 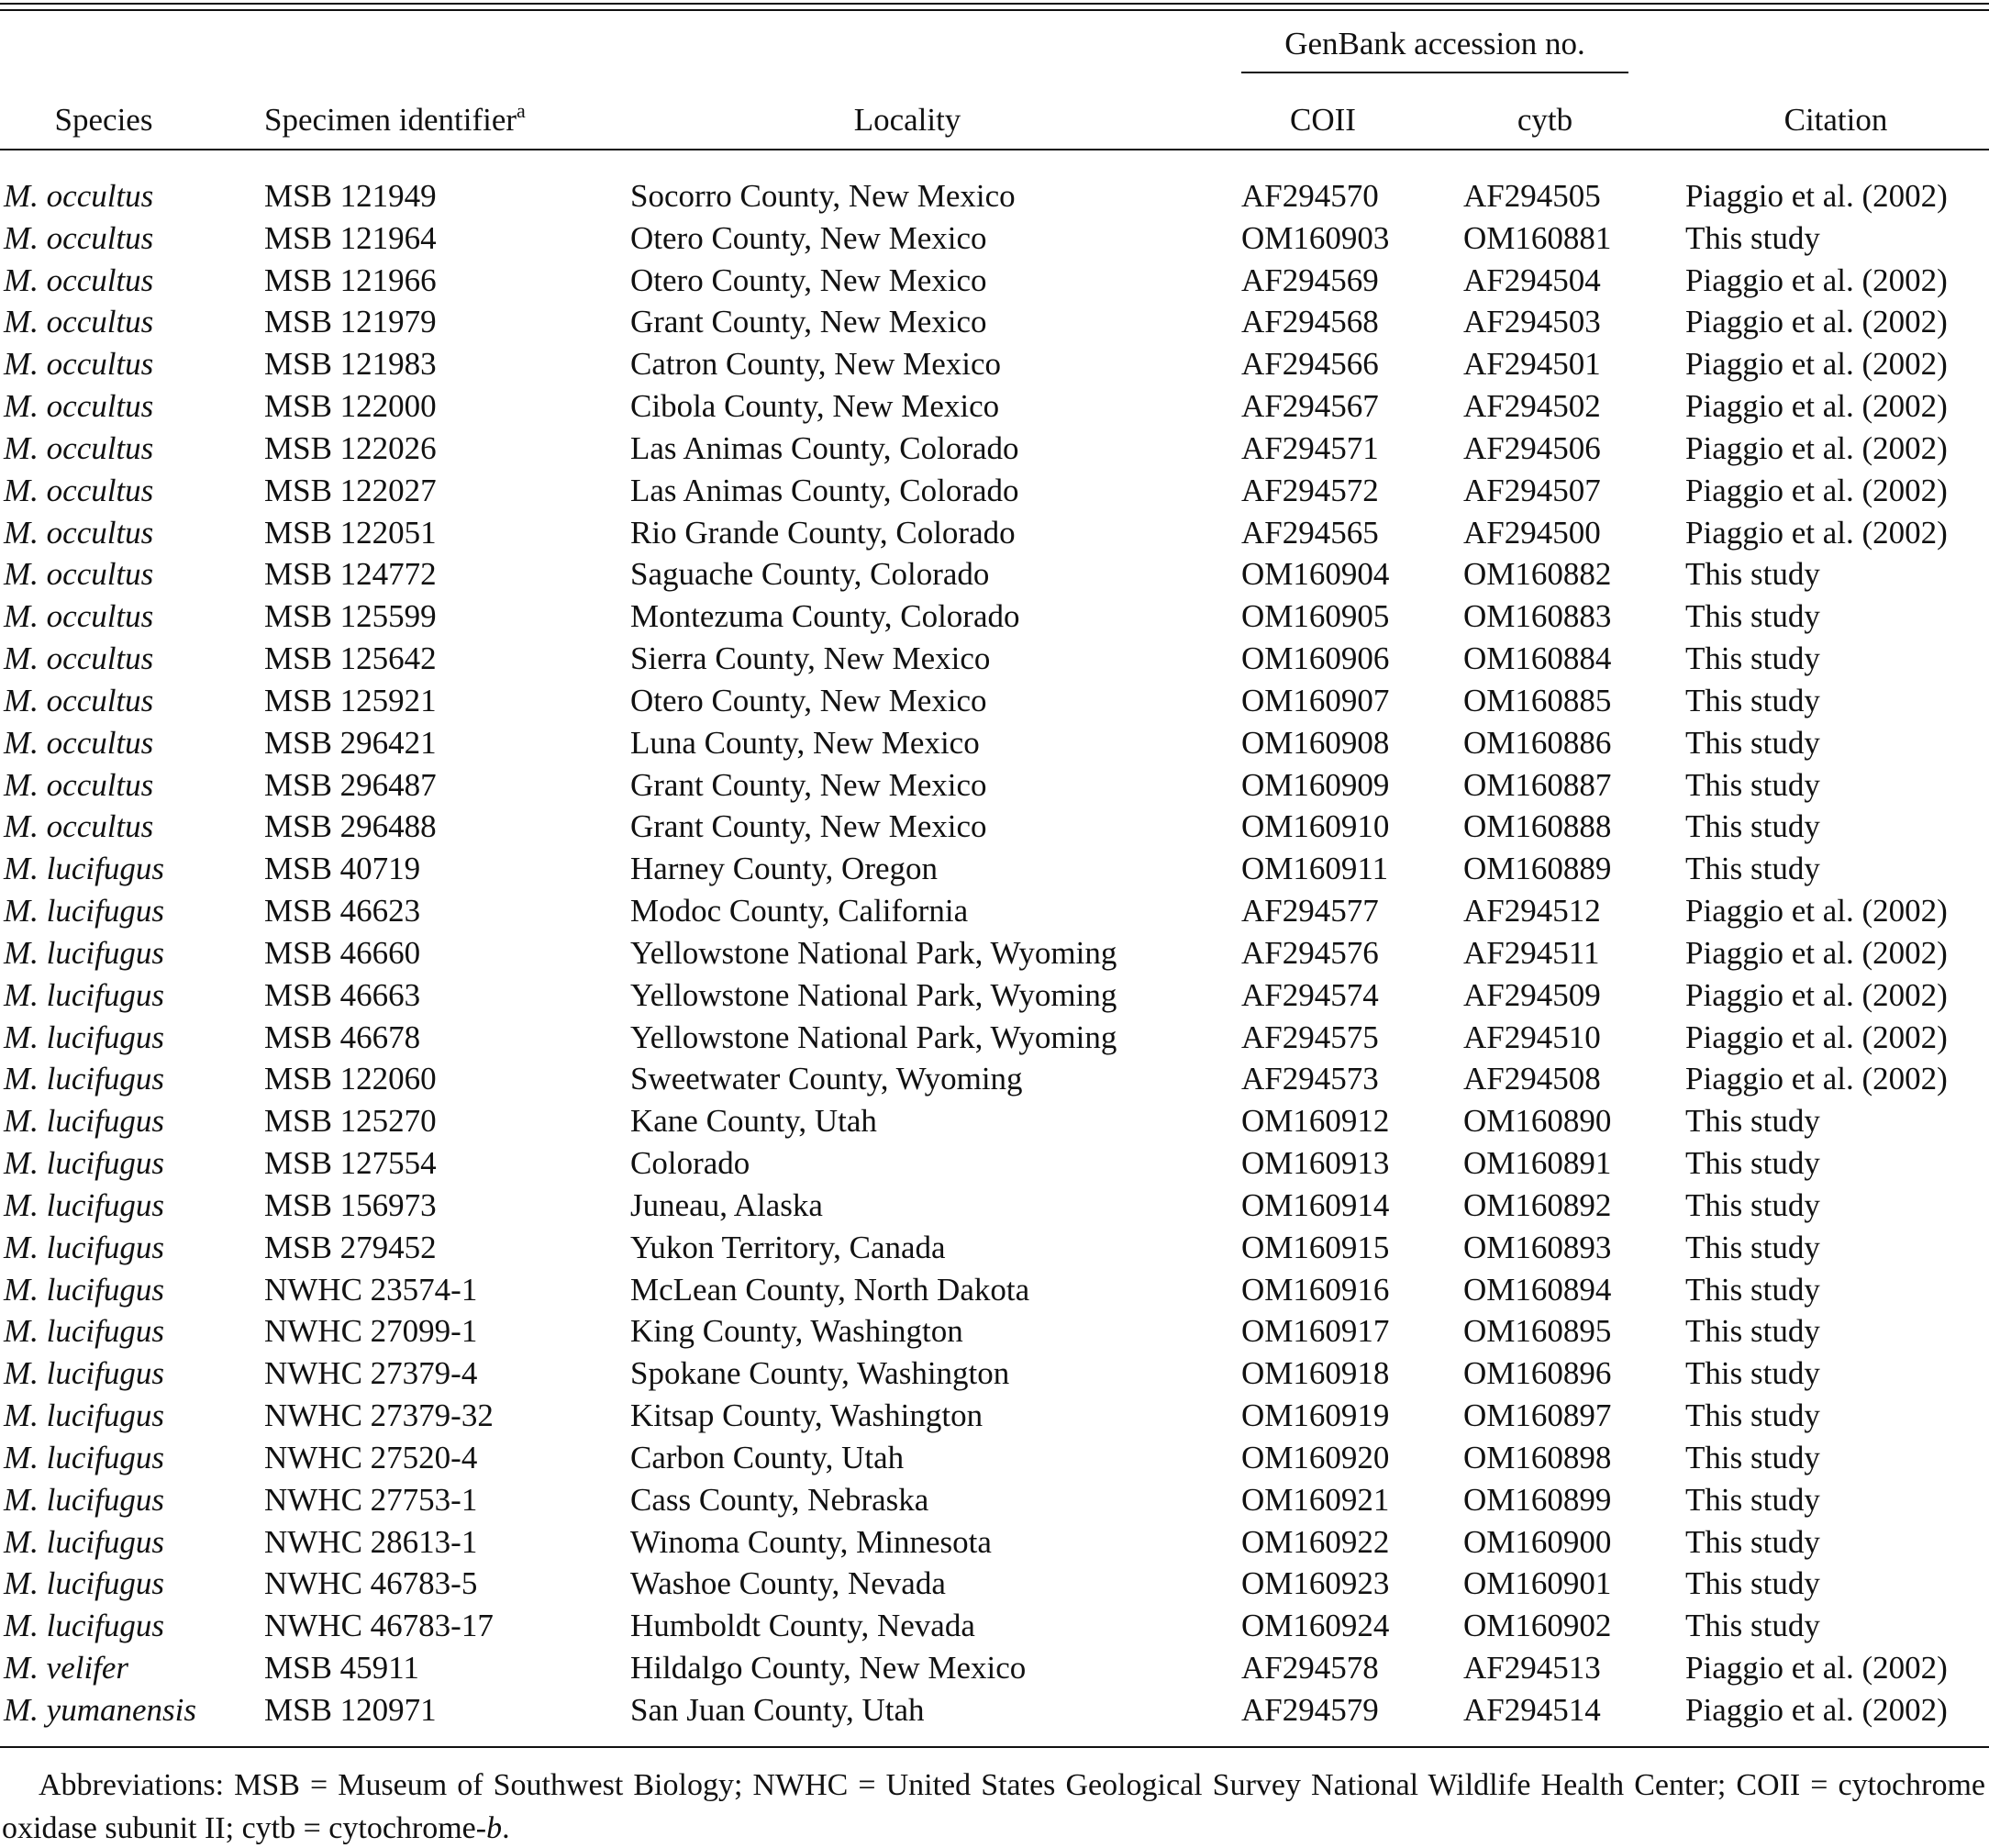 What do you see at coordinates (779, 1499) in the screenshot?
I see `locality: Cass County, Nebraska` at bounding box center [779, 1499].